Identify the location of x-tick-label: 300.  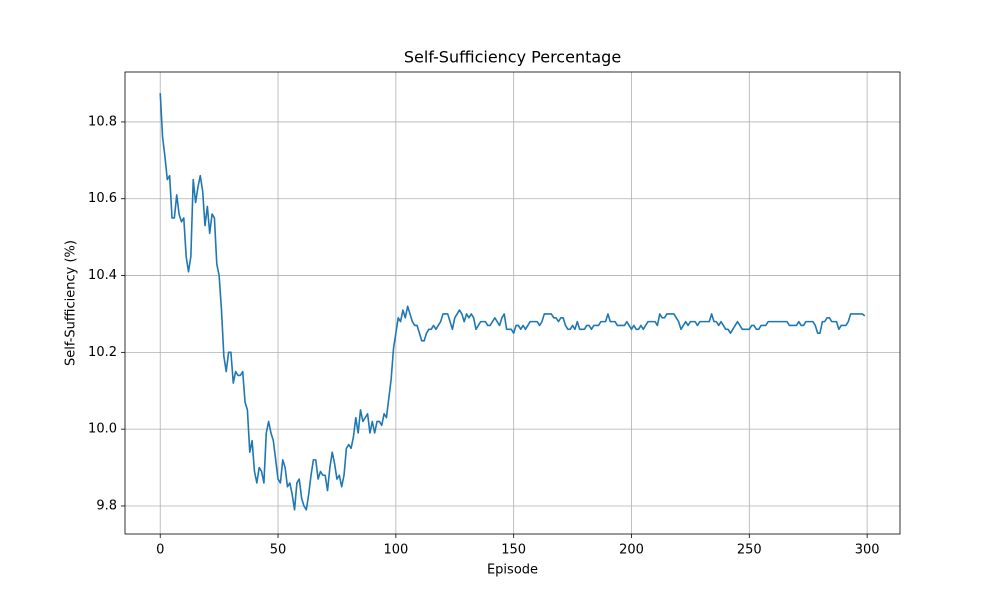
(867, 550).